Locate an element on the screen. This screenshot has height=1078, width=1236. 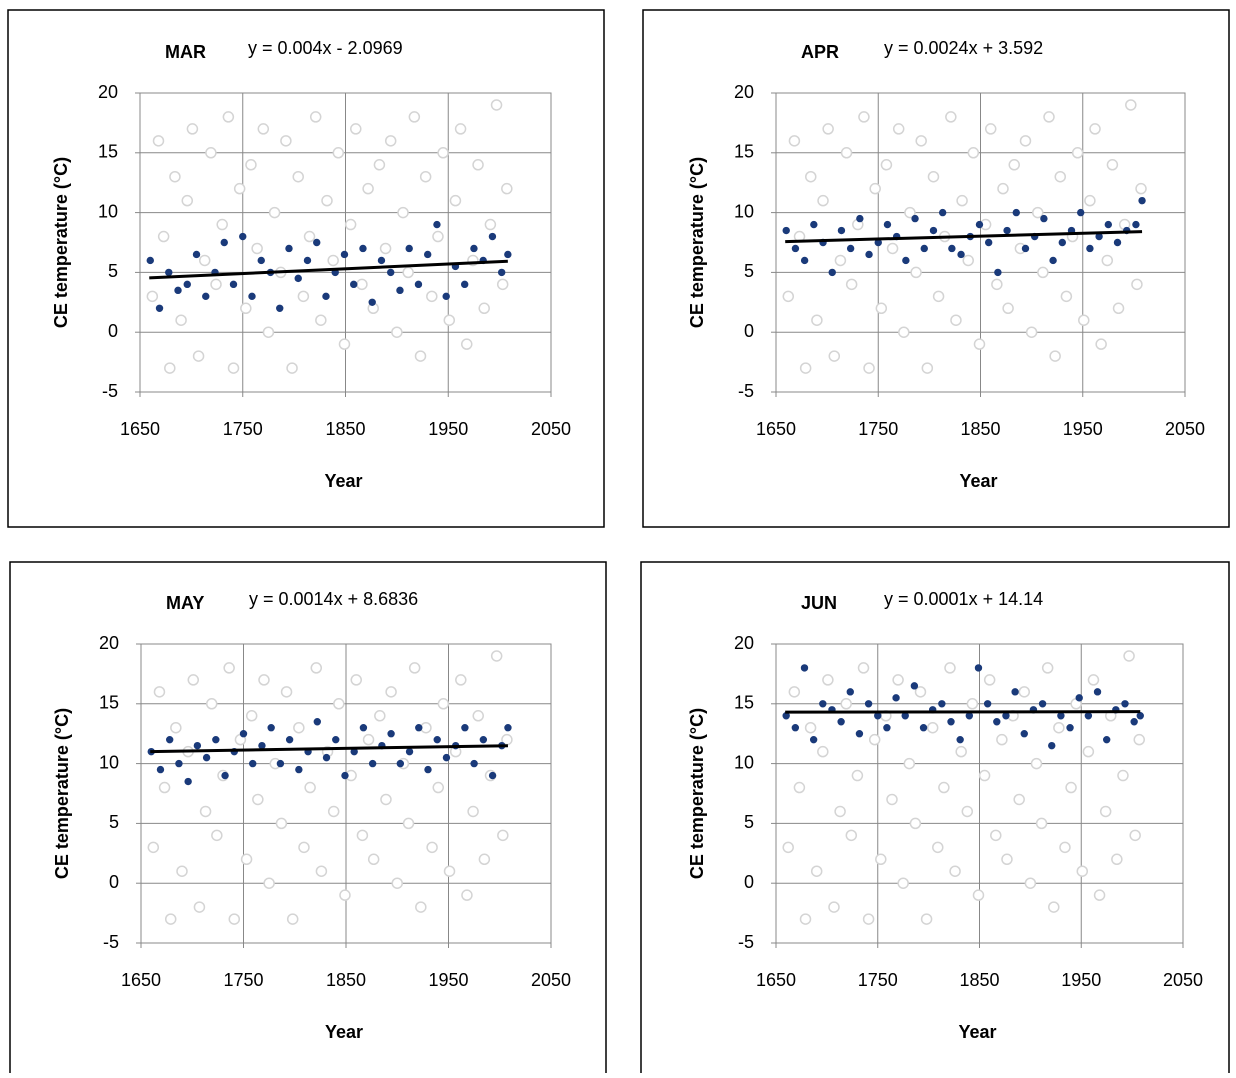
y-tick-label: 15 is located at coordinates (744, 703).